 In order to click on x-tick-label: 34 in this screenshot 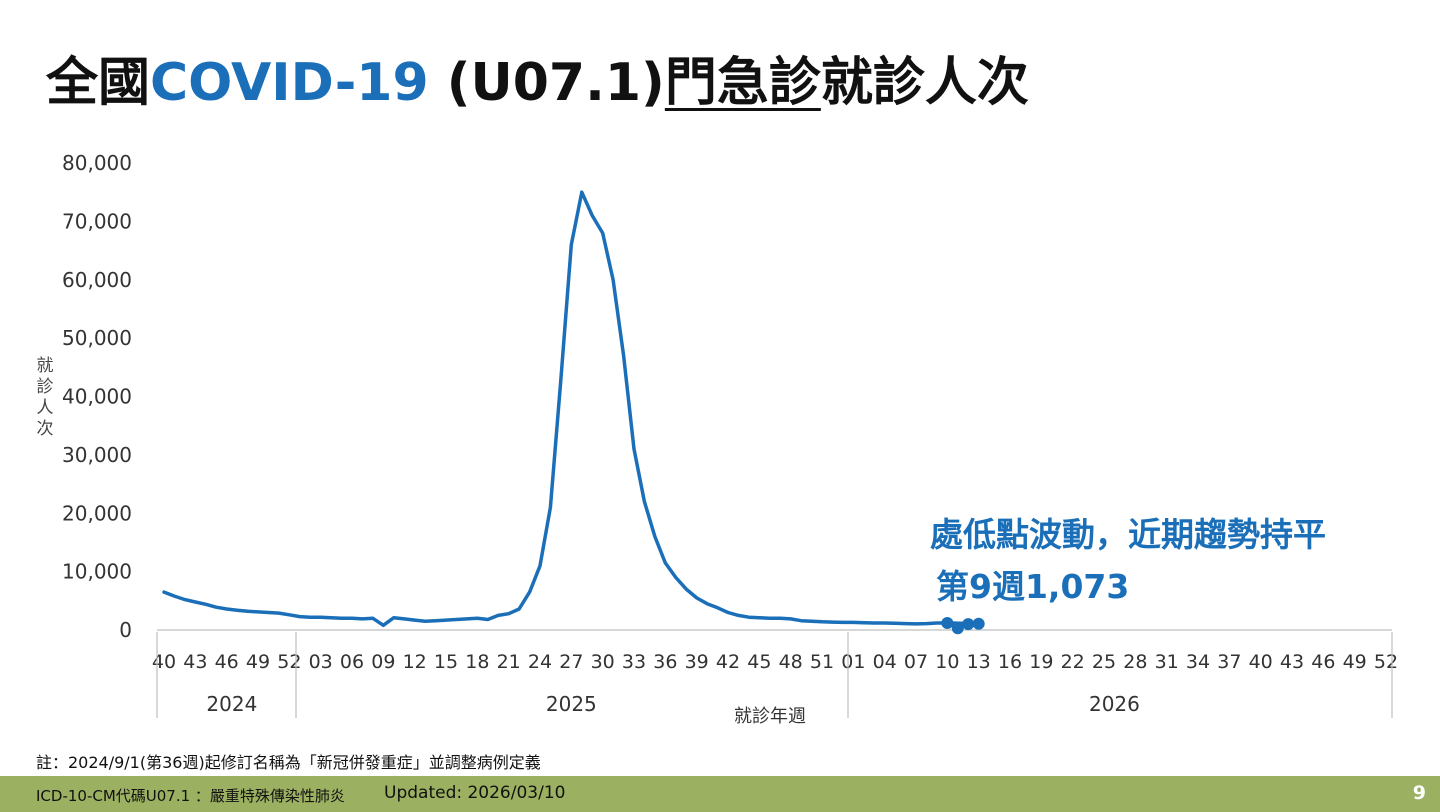, I will do `click(1198, 662)`.